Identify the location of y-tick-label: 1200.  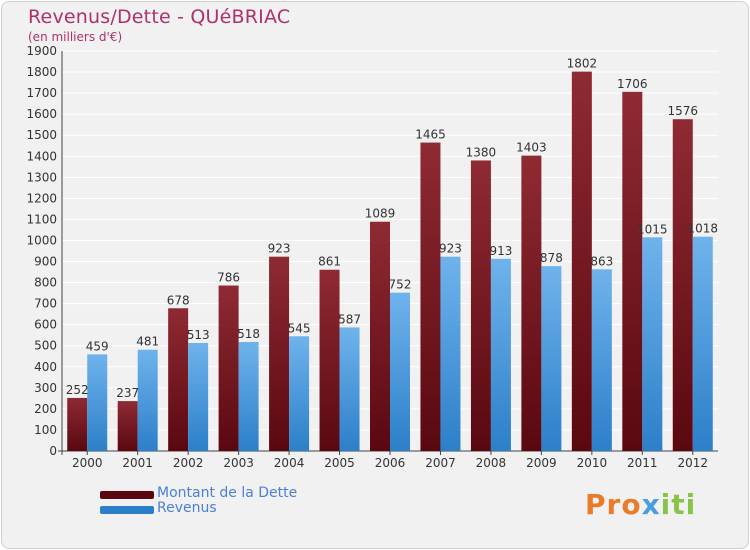
(41, 198).